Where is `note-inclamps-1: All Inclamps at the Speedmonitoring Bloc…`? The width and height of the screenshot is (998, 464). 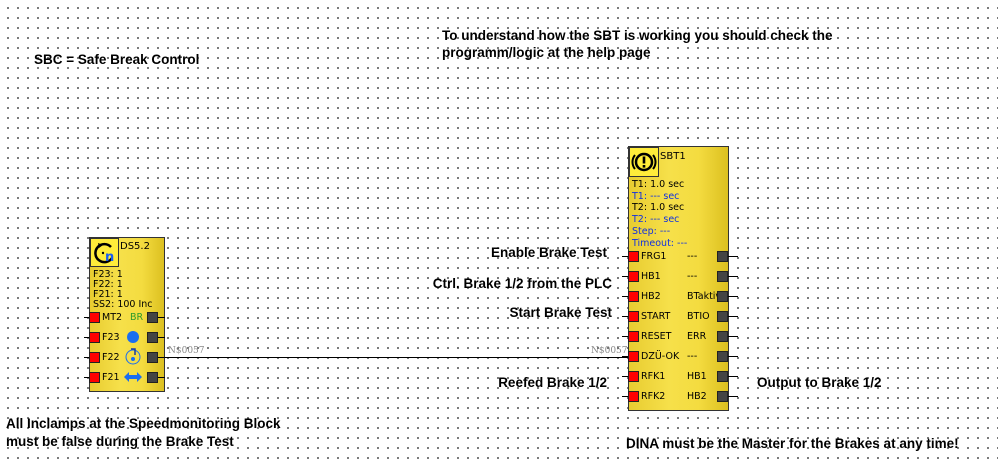 note-inclamps-1: All Inclamps at the Speedmonitoring Bloc… is located at coordinates (143, 423).